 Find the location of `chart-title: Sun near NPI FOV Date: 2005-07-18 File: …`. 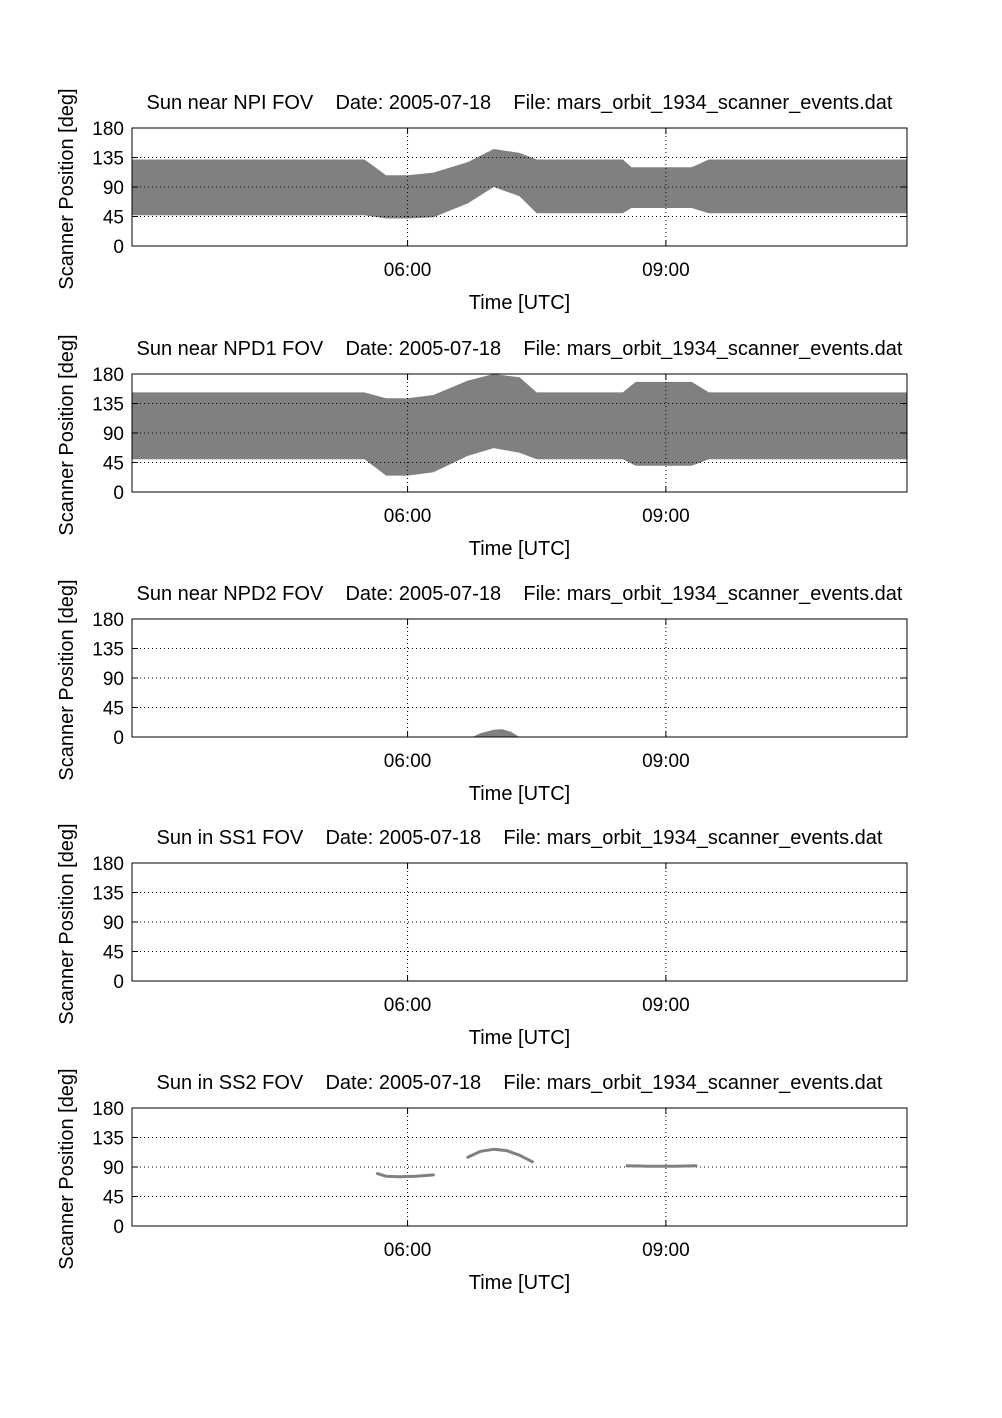

chart-title: Sun near NPI FOV Date: 2005-07-18 File: … is located at coordinates (520, 103).